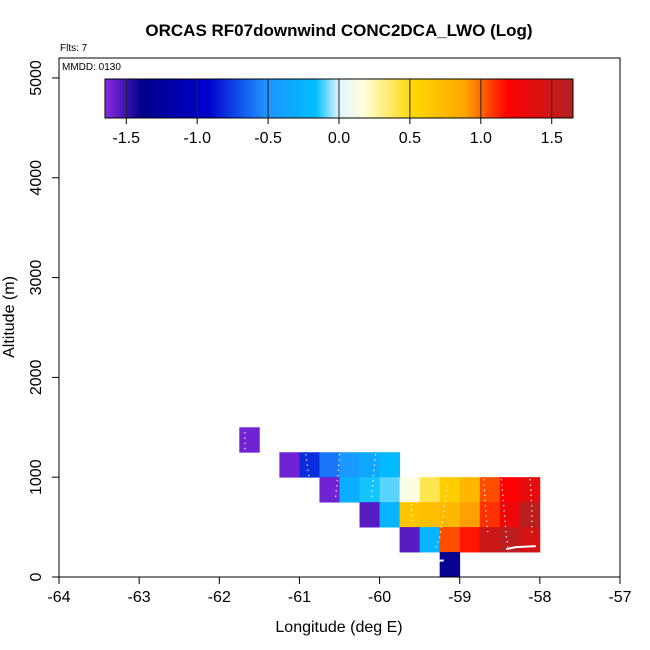  Describe the element at coordinates (36, 78) in the screenshot. I see `y-tick-label: 5000` at that location.